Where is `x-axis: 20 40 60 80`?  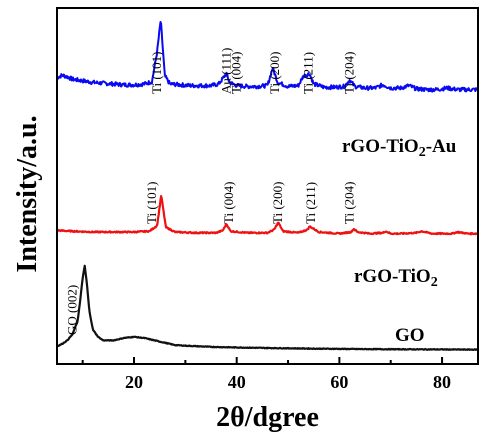
x-axis: 20 40 60 80 is located at coordinates (266, 374).